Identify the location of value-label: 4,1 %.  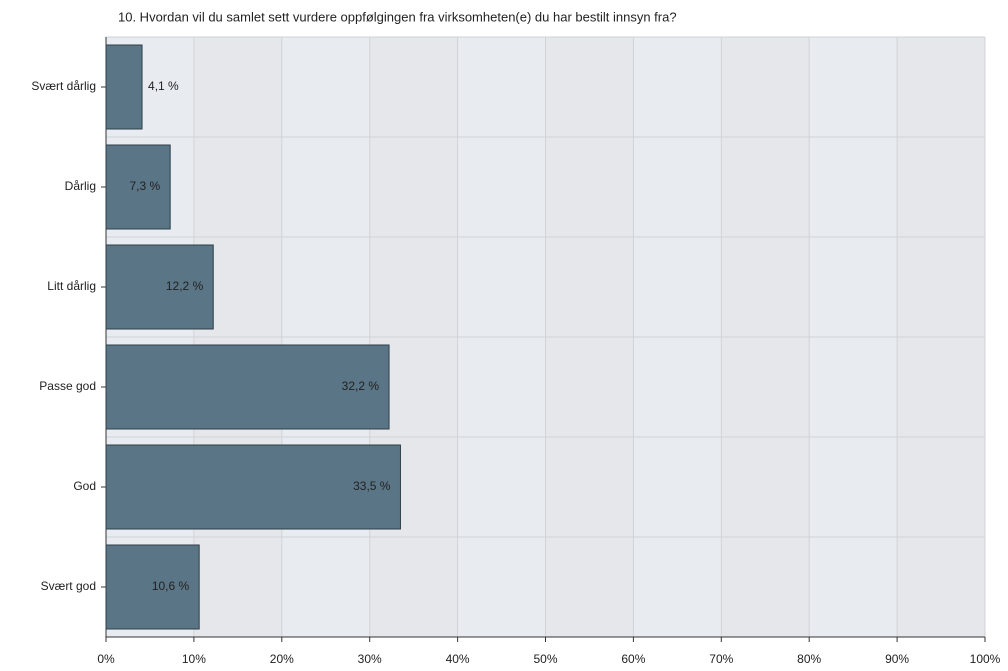
(163, 86).